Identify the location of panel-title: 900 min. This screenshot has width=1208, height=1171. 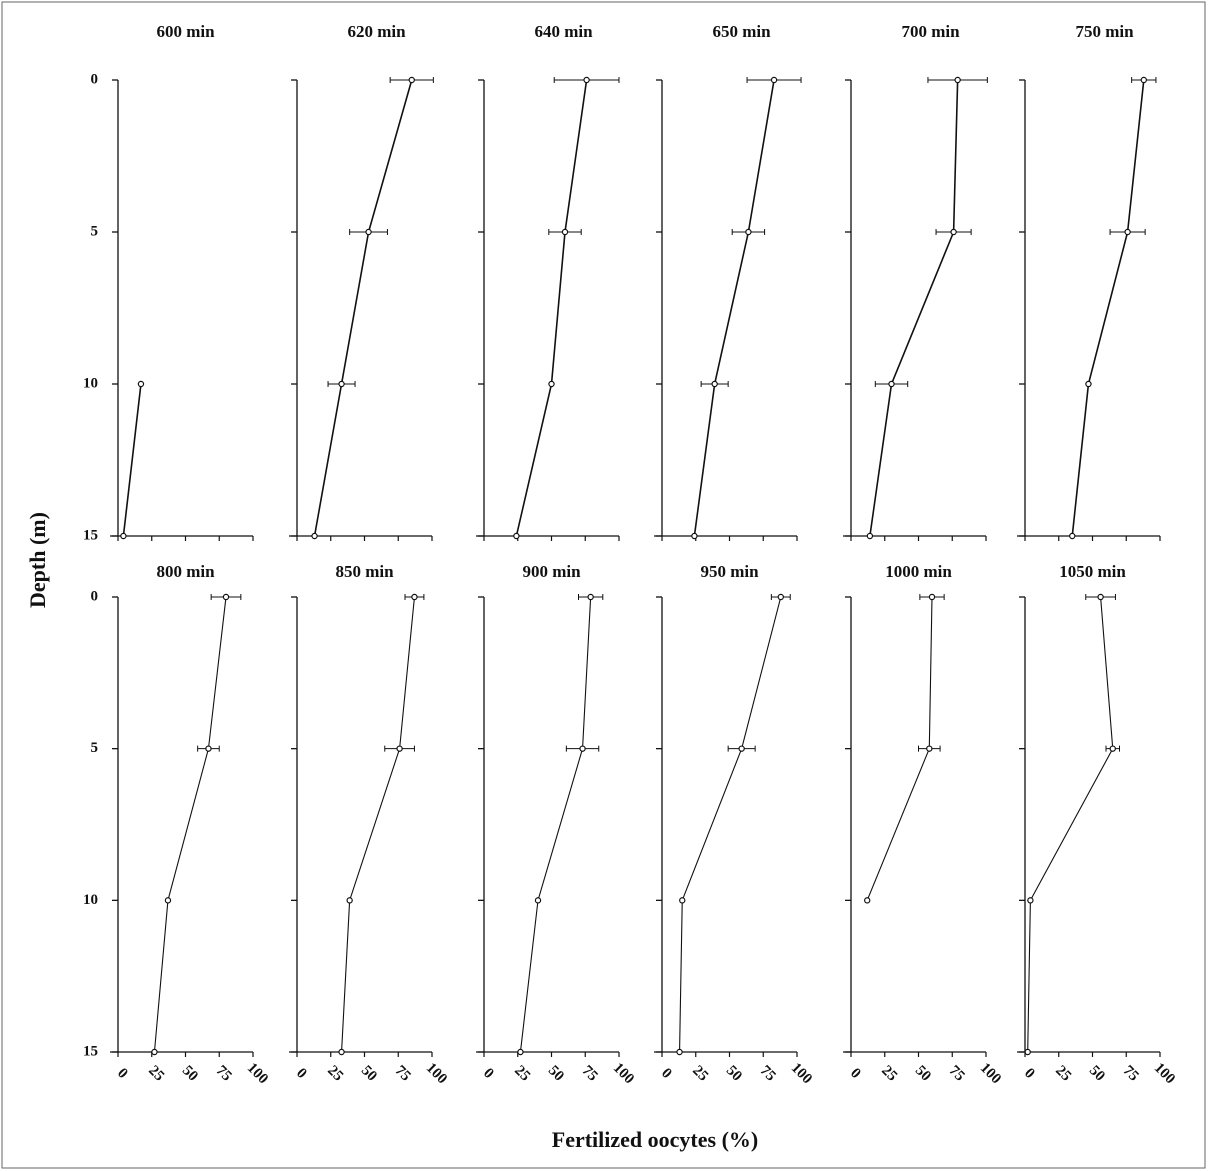
(551, 571).